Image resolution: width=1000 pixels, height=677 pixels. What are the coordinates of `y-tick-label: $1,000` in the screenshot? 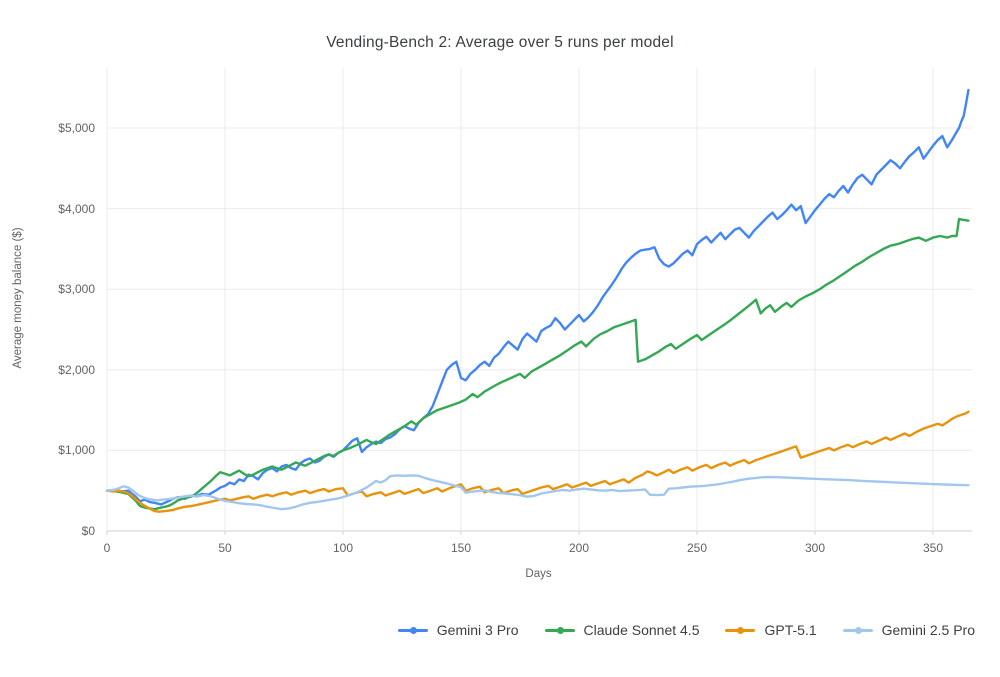 It's located at (76, 450).